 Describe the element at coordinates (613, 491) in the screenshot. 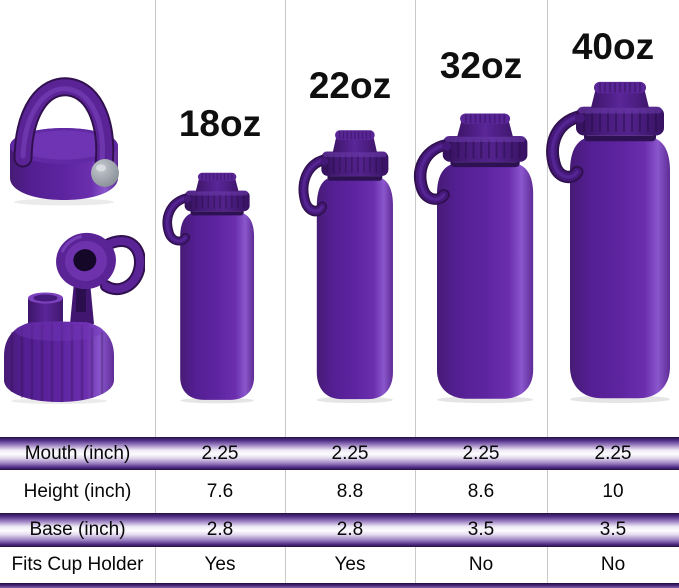

I see `cell-height-40oz: 10` at that location.